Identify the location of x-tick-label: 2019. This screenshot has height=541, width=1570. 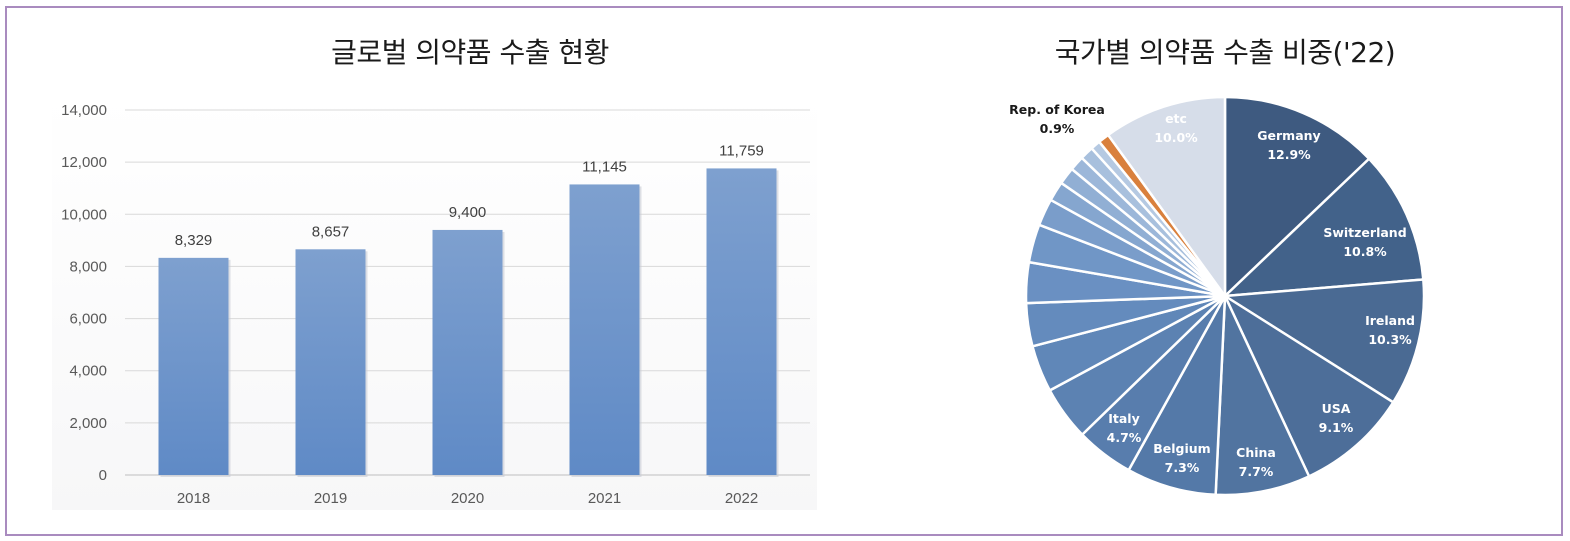
(330, 498).